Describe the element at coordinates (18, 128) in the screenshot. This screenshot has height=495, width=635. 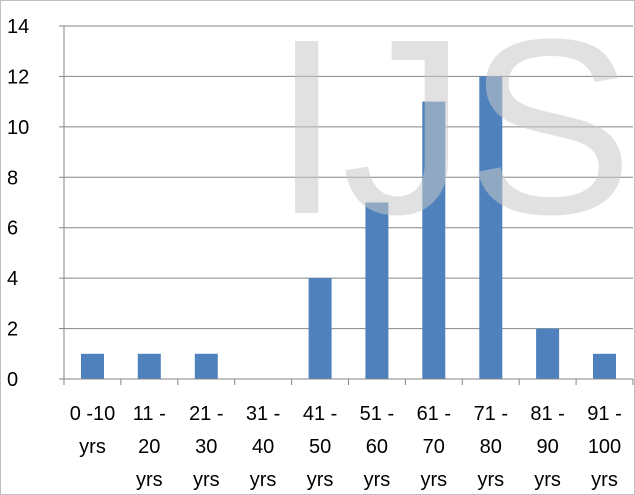
I see `y-tick-label: 10` at that location.